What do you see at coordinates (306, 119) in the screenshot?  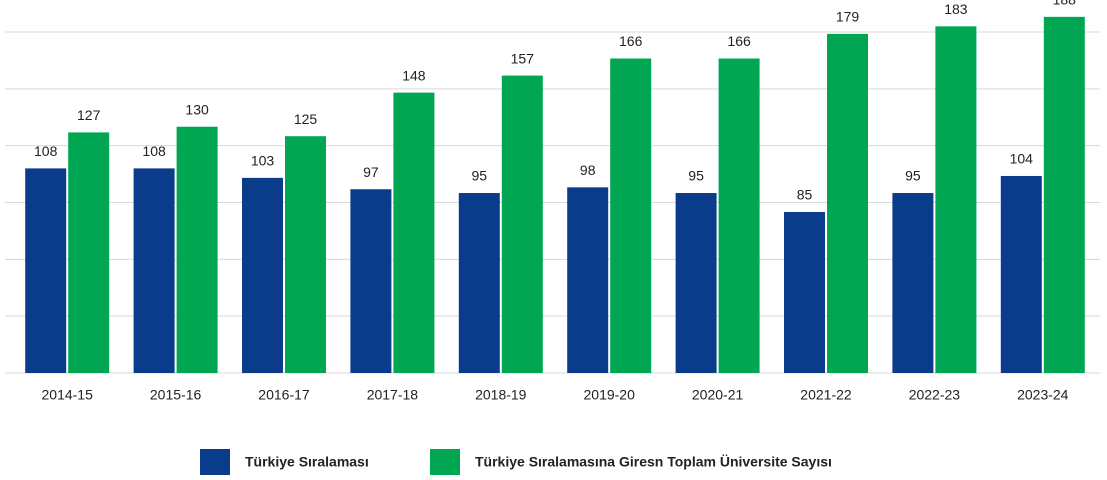 I see `value-label: 125` at bounding box center [306, 119].